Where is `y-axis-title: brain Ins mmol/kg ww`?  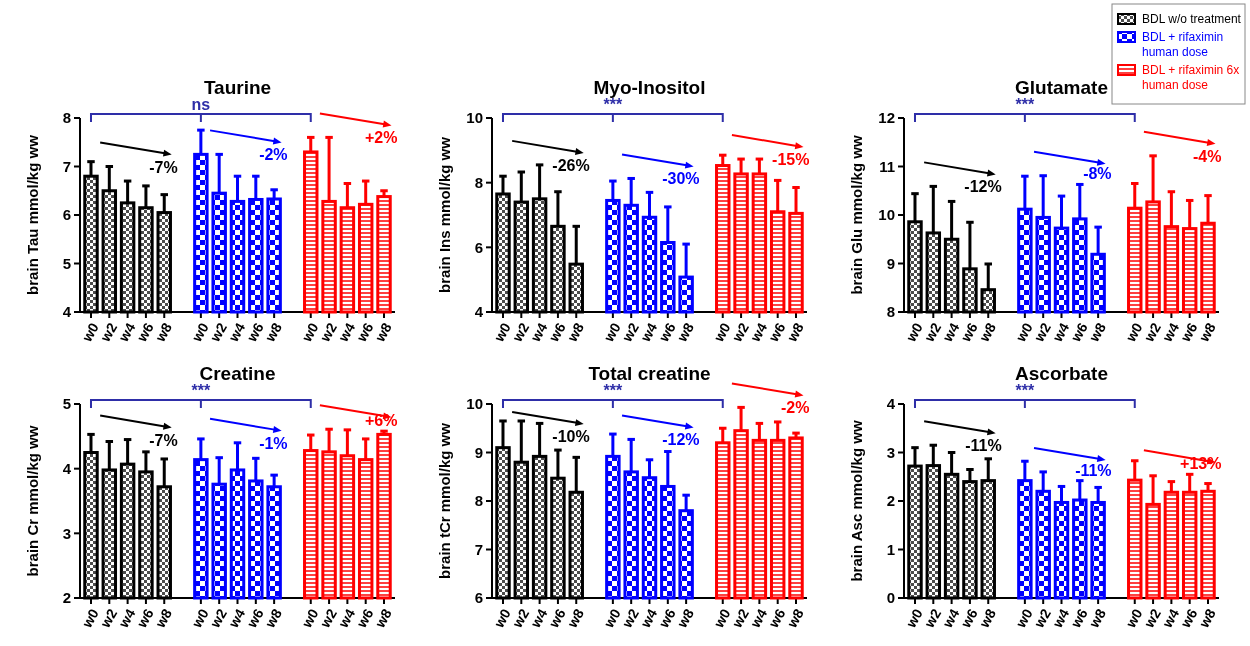
y-axis-title: brain Ins mmol/kg ww is located at coordinates (444, 214).